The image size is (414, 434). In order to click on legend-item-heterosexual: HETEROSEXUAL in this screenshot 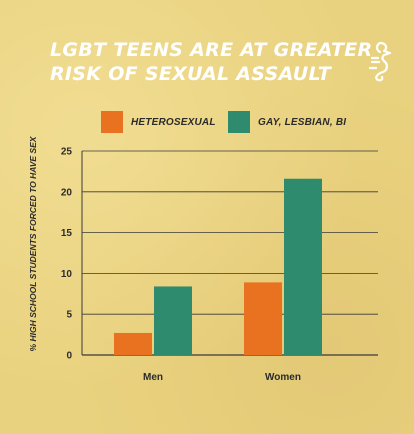, I will do `click(158, 122)`.